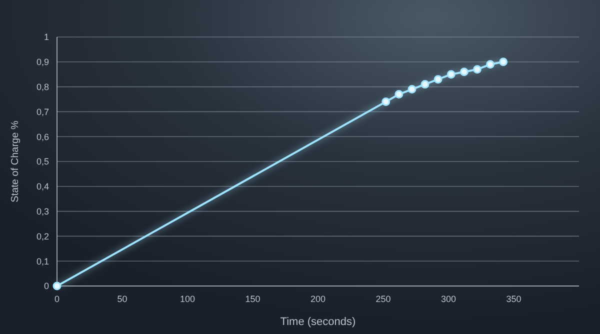 The height and width of the screenshot is (334, 600). Describe the element at coordinates (46, 286) in the screenshot. I see `y-tick-label: 0` at that location.